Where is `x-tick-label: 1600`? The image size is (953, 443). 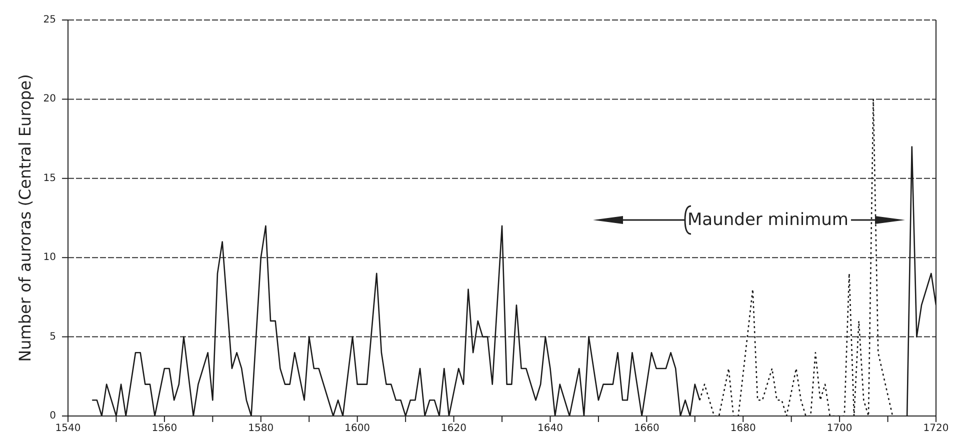 x-tick-label: 1600 is located at coordinates (357, 428).